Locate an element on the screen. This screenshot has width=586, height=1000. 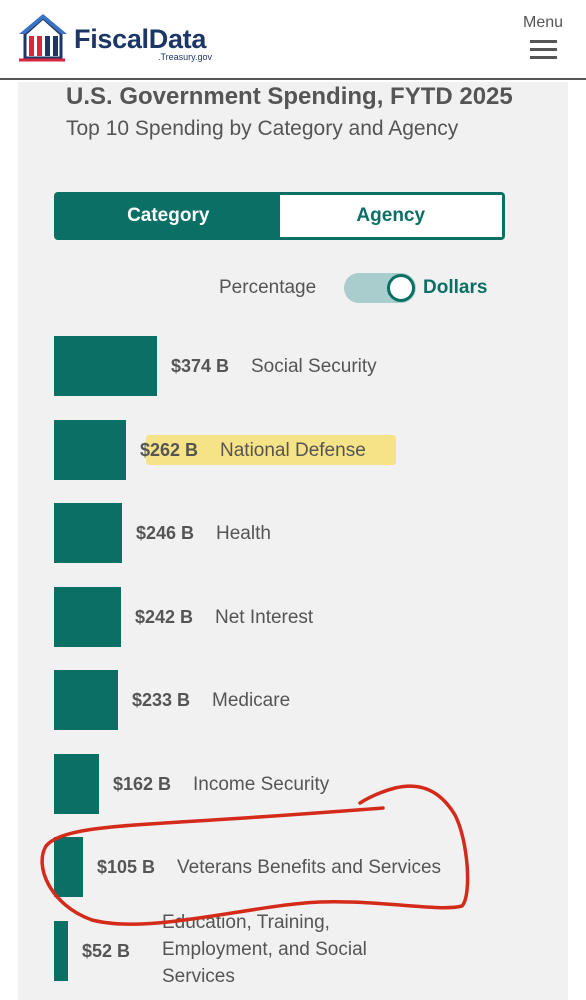
bar-category-label: National Defense is located at coordinates (293, 450).